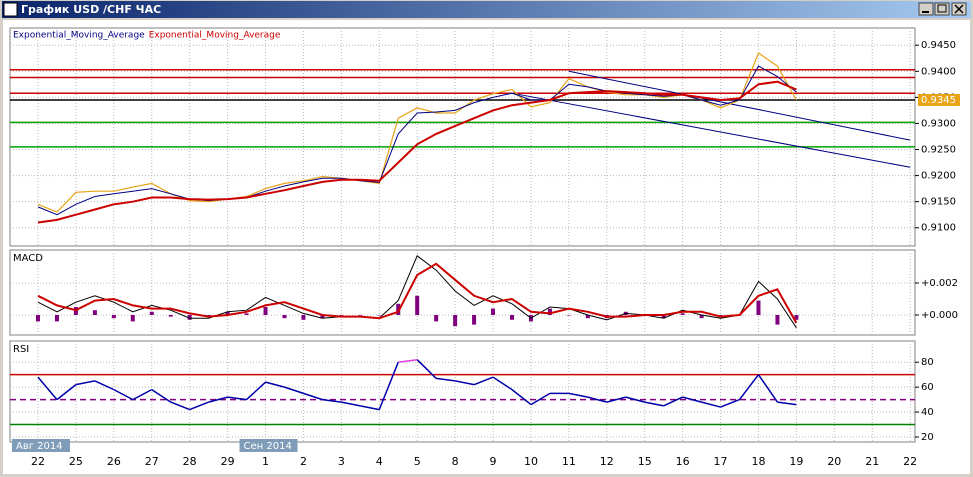 The image size is (973, 477). I want to click on y-tick-label: 0.9200, so click(938, 176).